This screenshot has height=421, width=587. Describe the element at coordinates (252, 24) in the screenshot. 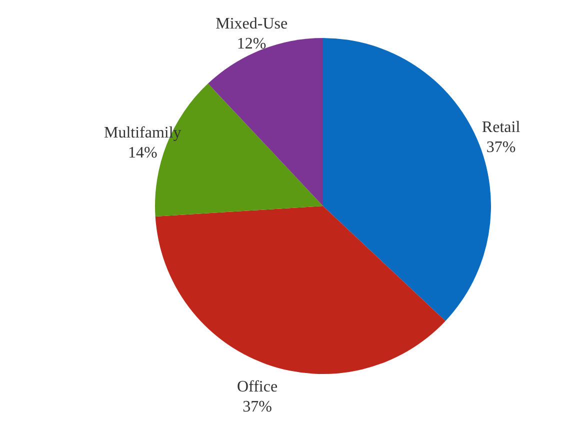

I see `slice-label: Mixed-Use` at that location.